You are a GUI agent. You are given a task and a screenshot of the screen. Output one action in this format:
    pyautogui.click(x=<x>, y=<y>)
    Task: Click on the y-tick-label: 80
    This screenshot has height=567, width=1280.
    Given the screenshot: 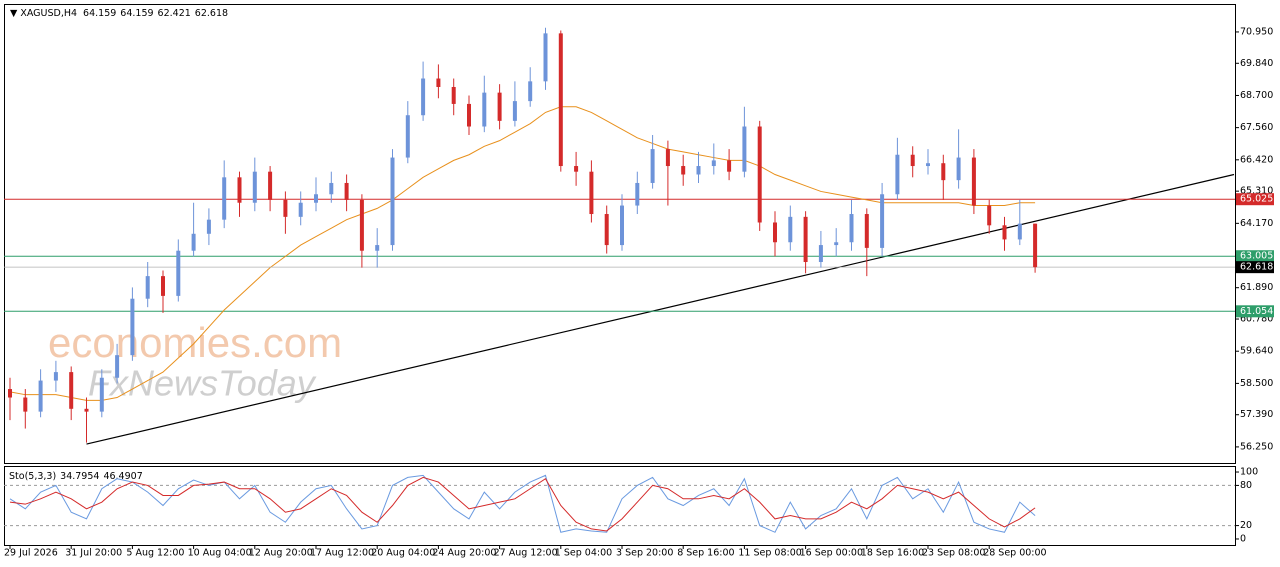 What is the action you would take?
    pyautogui.click(x=1246, y=485)
    